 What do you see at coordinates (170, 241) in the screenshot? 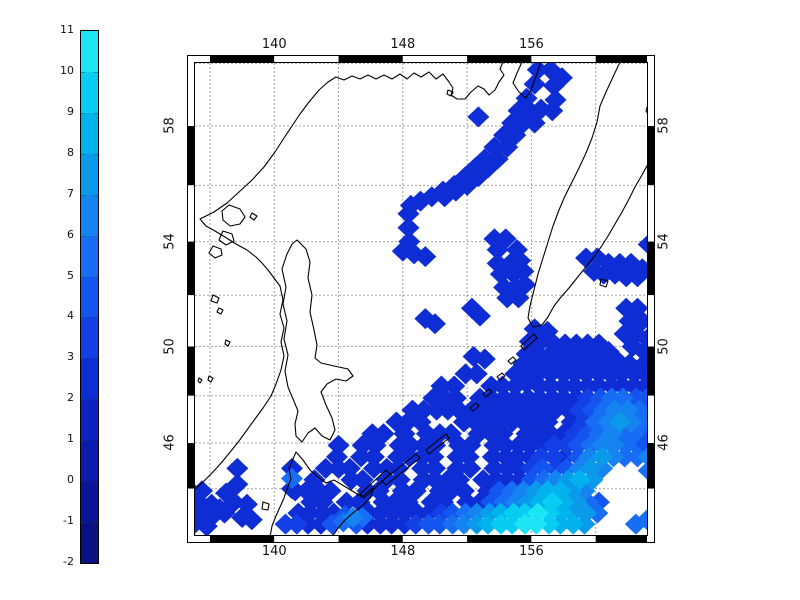
I see `lat-axis-label: 54` at bounding box center [170, 241].